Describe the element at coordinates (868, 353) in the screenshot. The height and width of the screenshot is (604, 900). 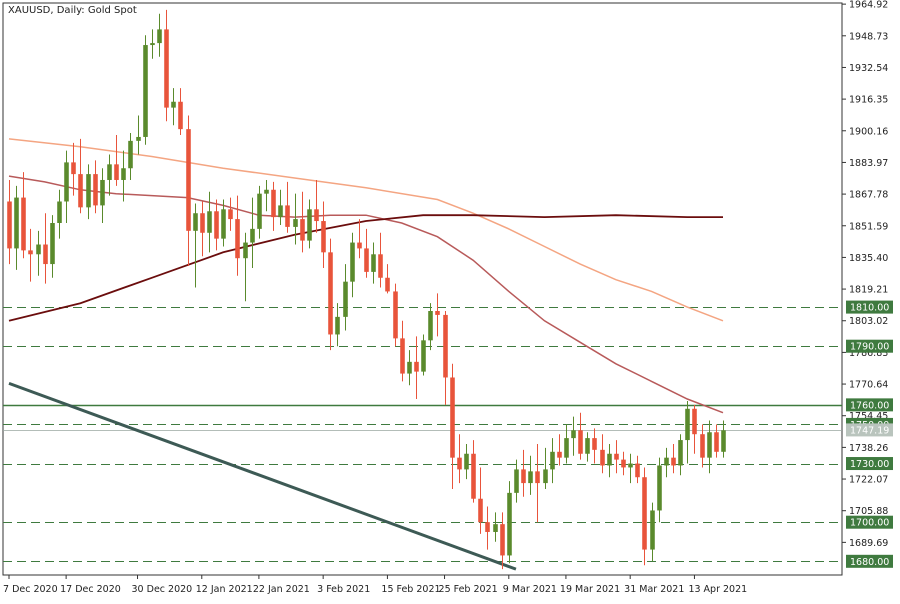
I see `y-tick-label: 1786.83` at that location.